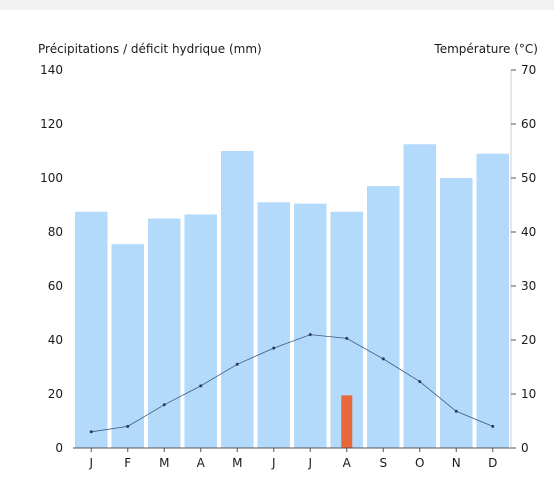 The image size is (554, 481). What do you see at coordinates (55, 286) in the screenshot?
I see `left-tick-label-3: 60` at bounding box center [55, 286].